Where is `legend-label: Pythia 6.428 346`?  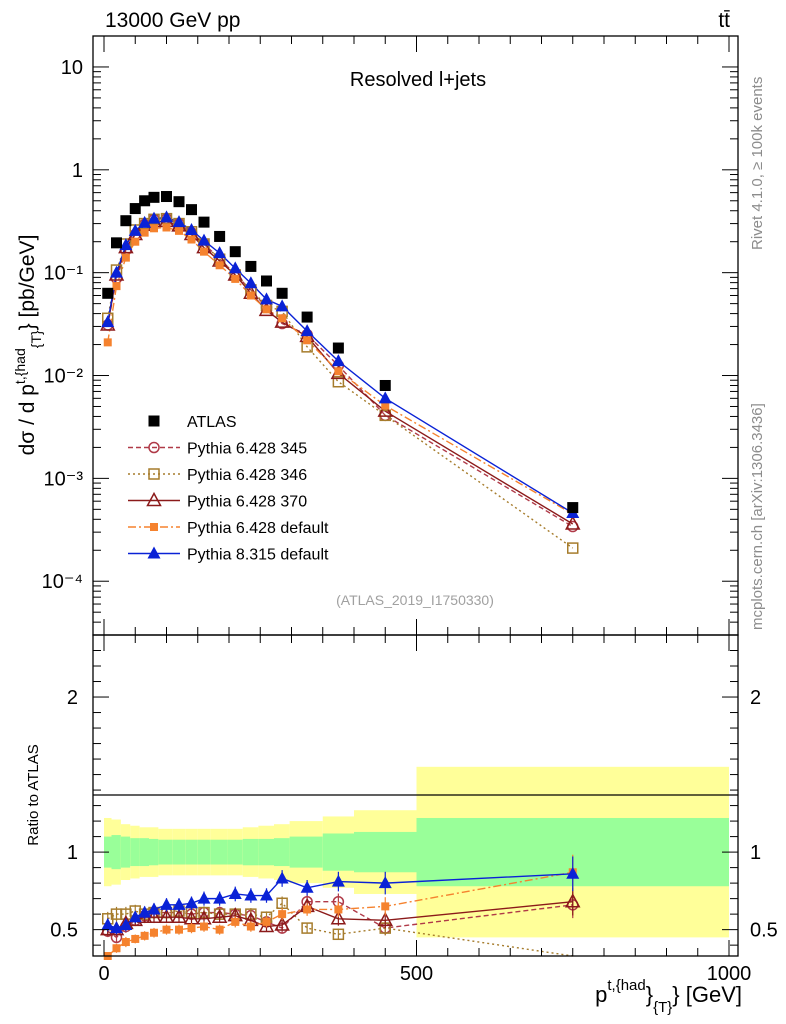
legend-label: Pythia 6.428 346 is located at coordinates (247, 475).